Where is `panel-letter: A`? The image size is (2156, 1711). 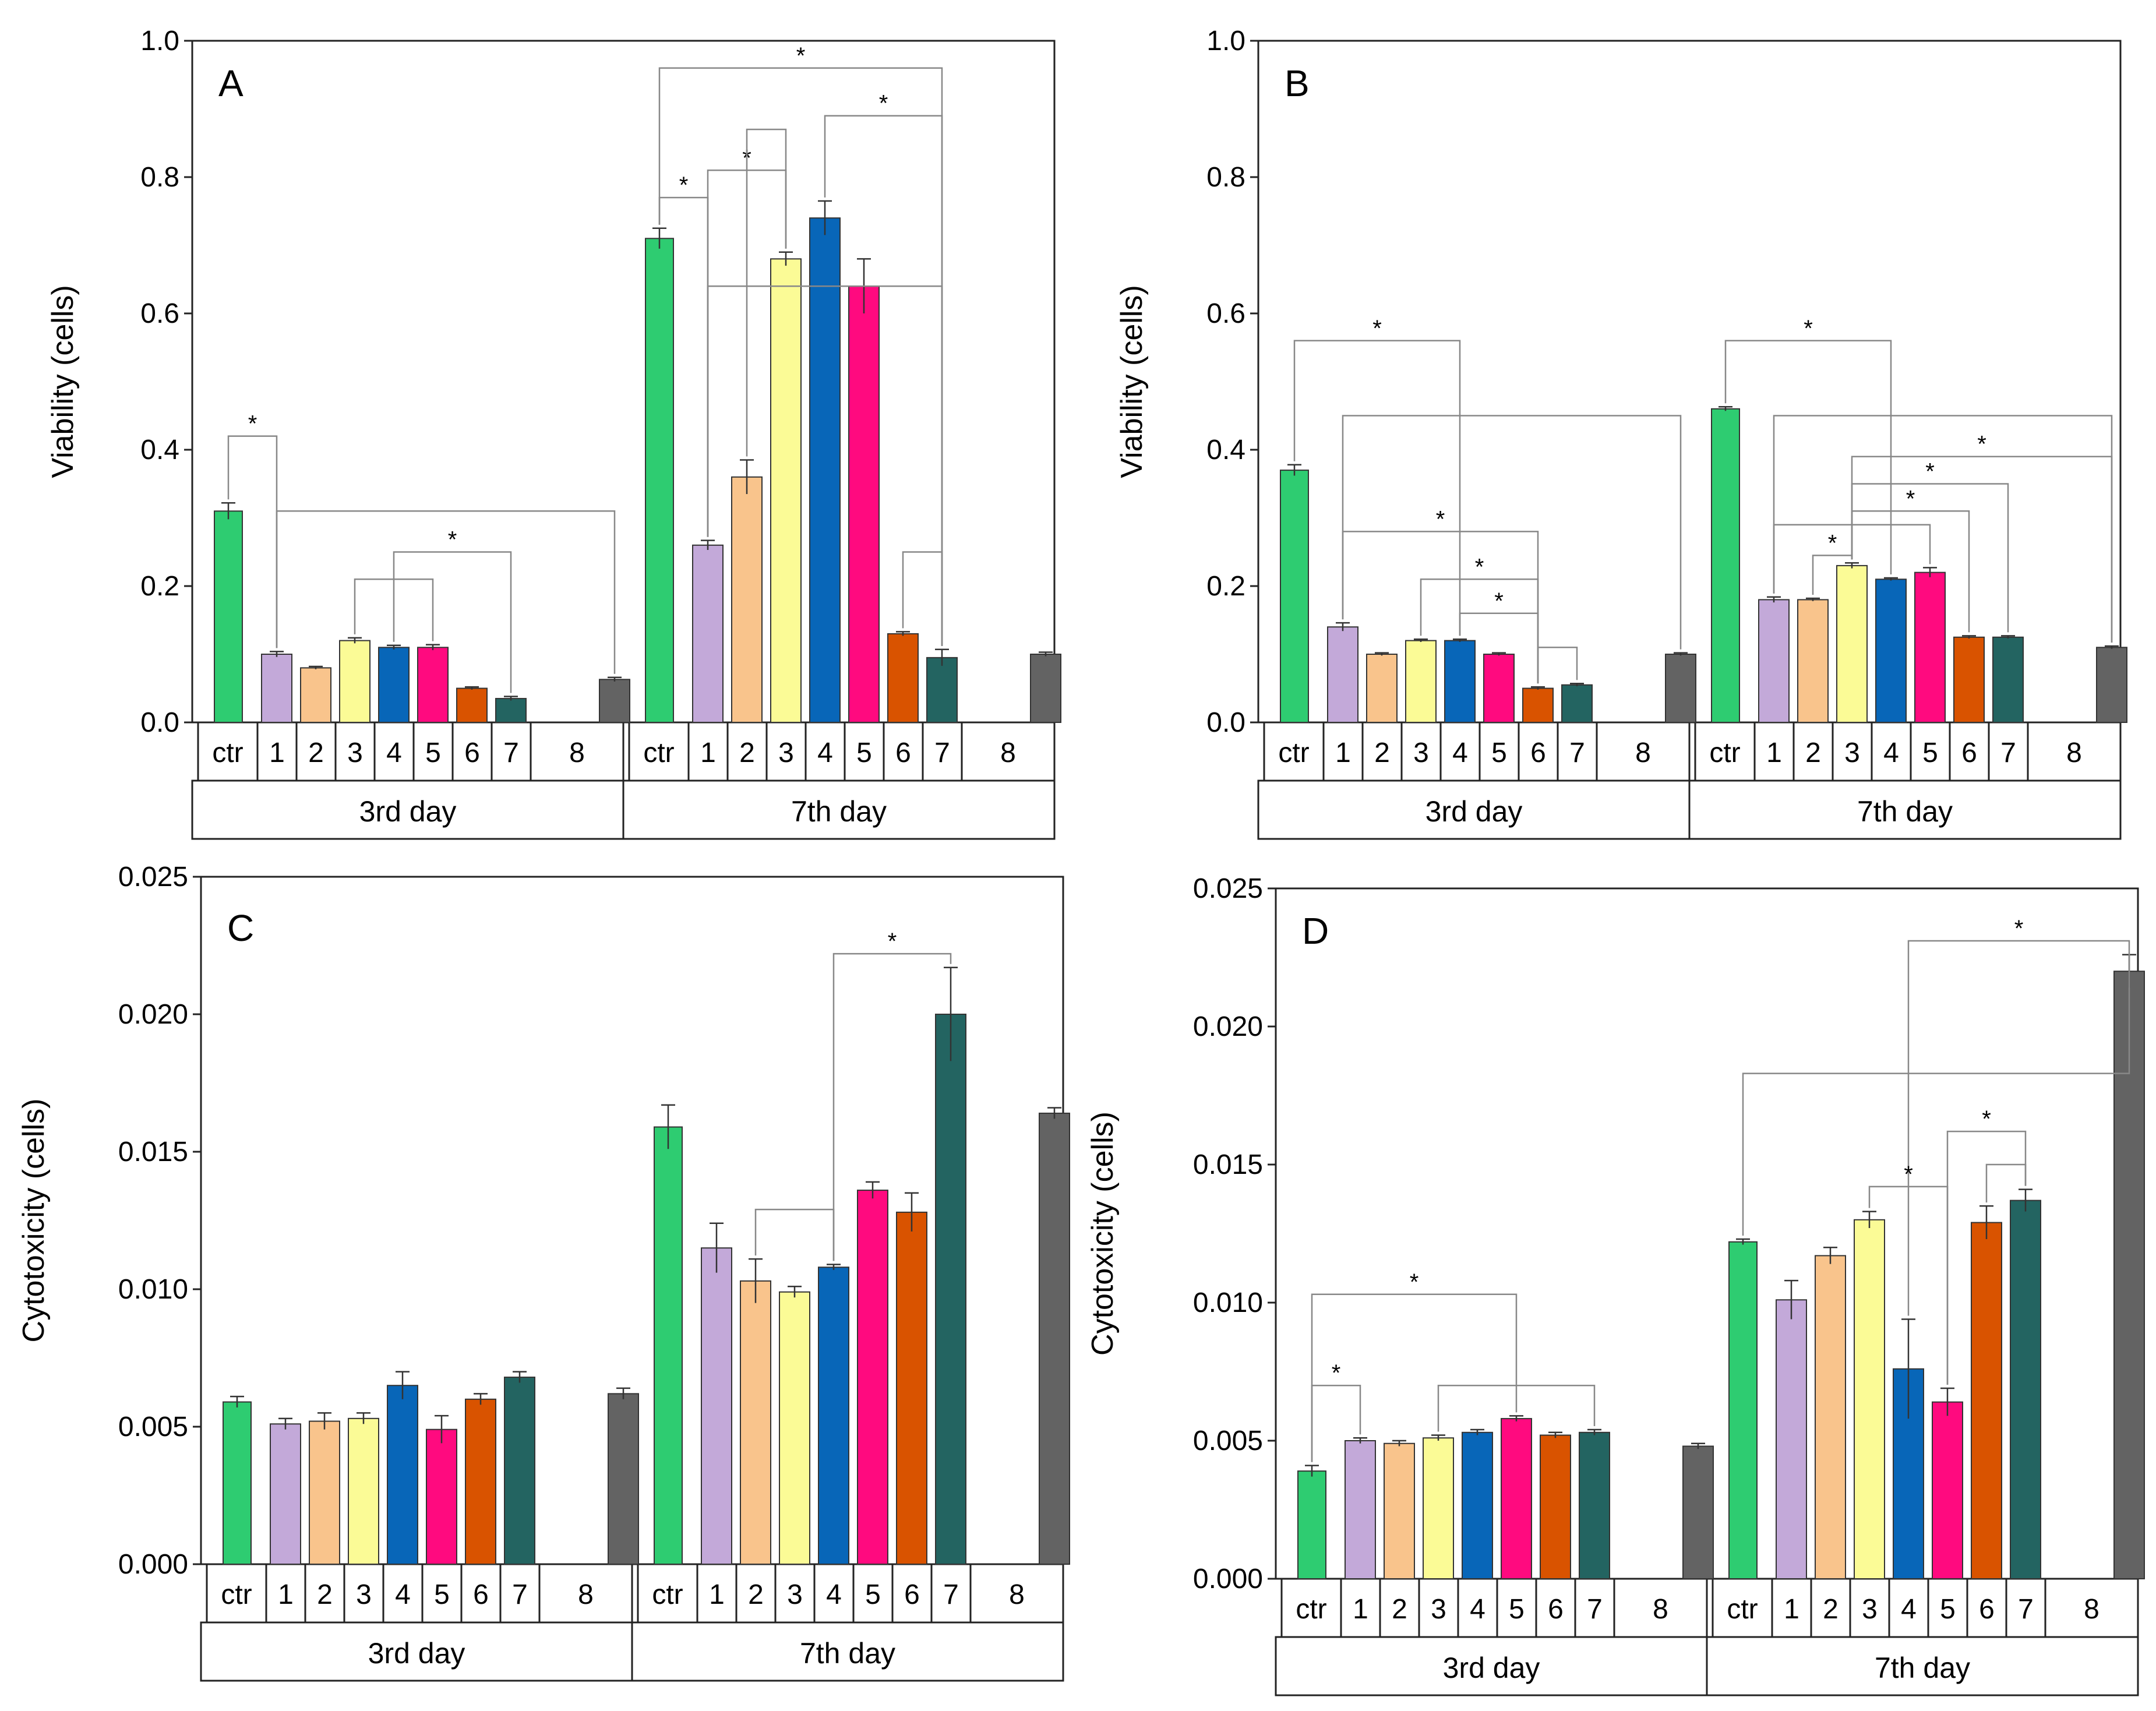 panel-letter: A is located at coordinates (231, 83).